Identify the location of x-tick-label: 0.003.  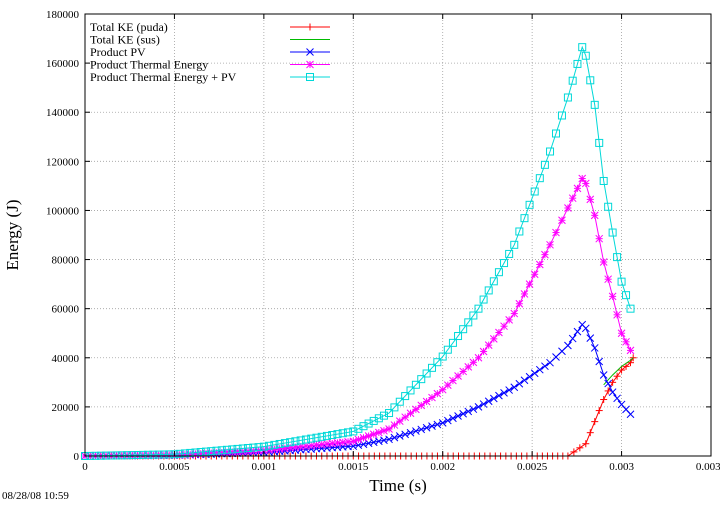
(621, 467).